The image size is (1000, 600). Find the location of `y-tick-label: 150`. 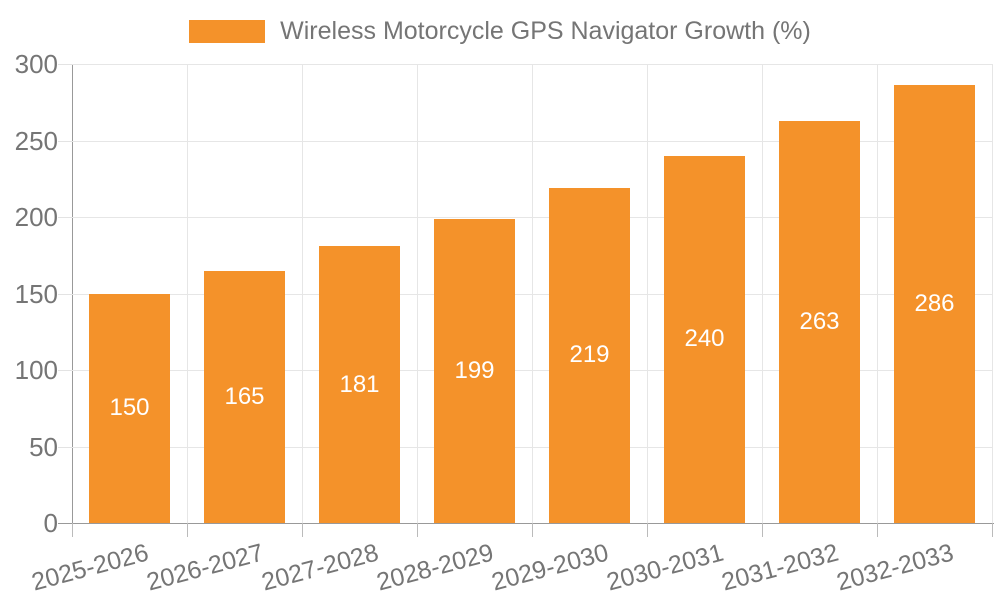

y-tick-label: 150 is located at coordinates (36, 293).